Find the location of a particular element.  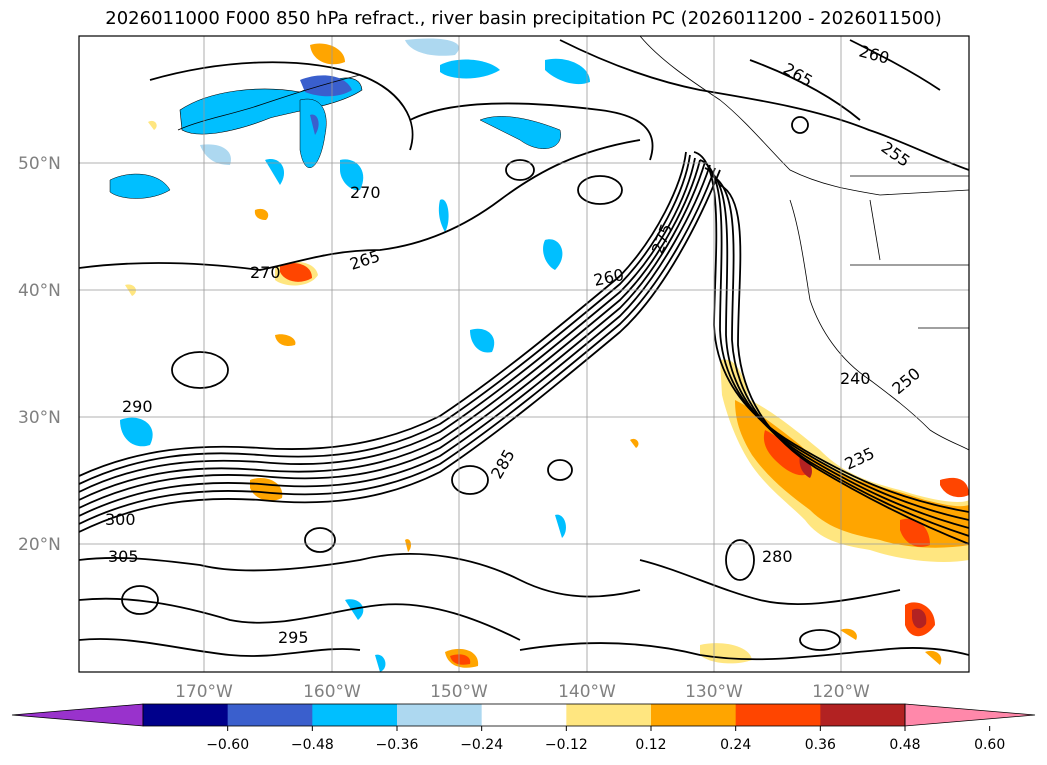

contour-label: 305 is located at coordinates (123, 556).